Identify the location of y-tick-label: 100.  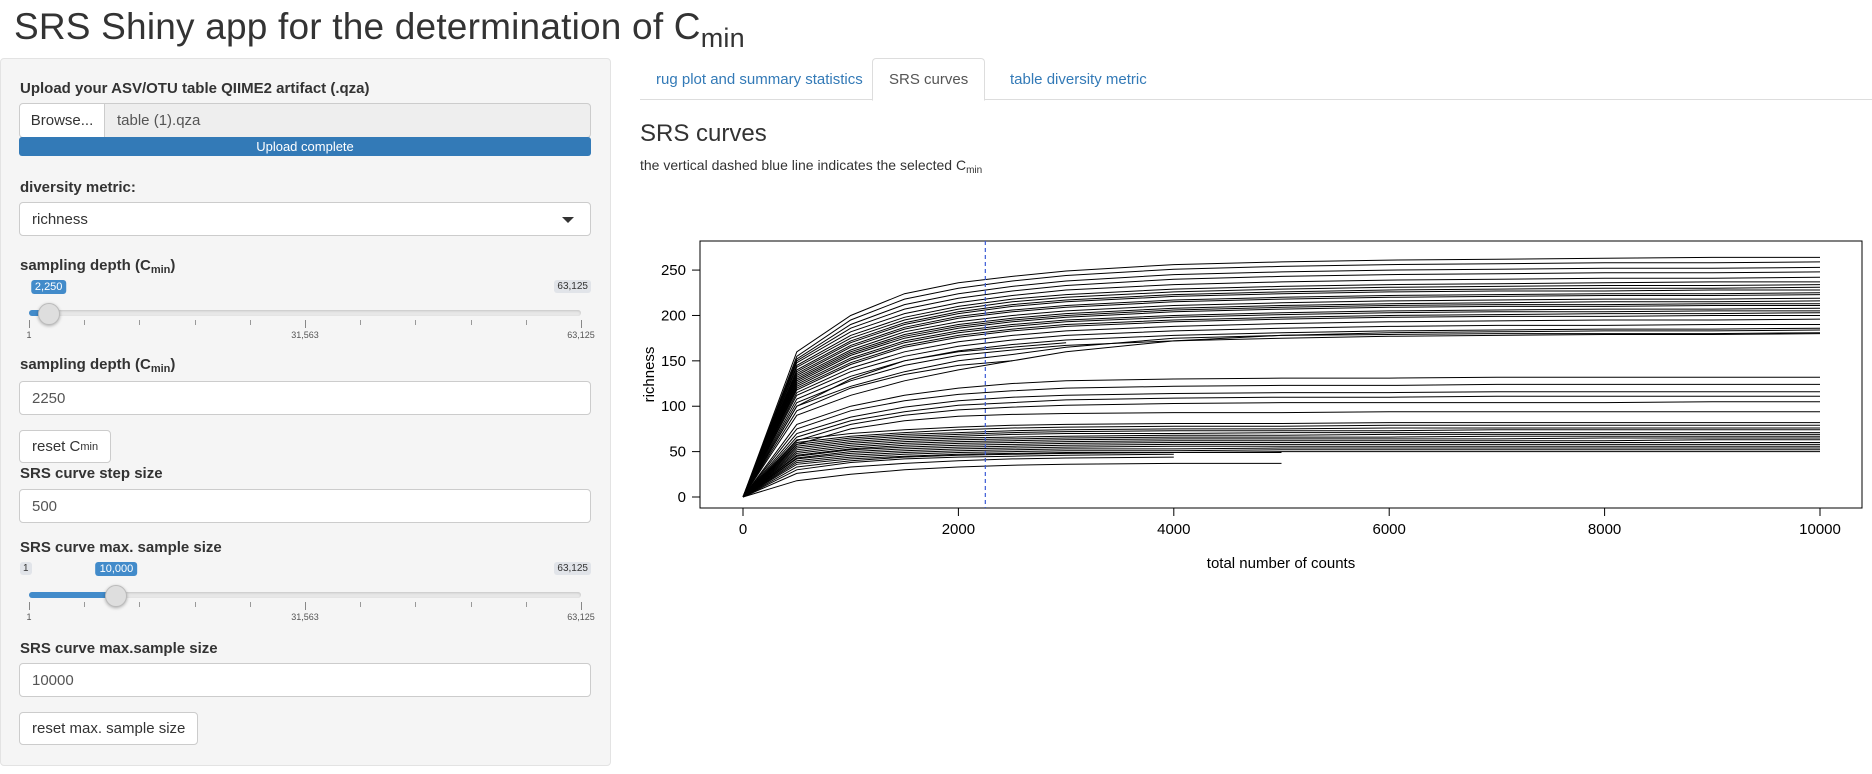
(673, 406).